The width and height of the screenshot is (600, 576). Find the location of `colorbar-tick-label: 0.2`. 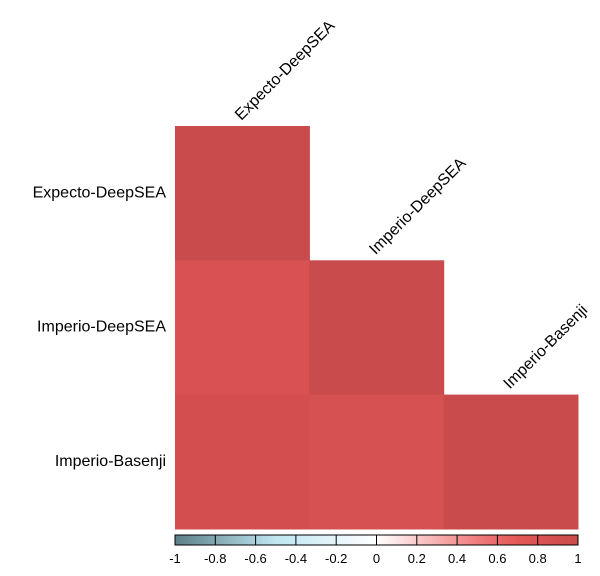

colorbar-tick-label: 0.2 is located at coordinates (417, 558).